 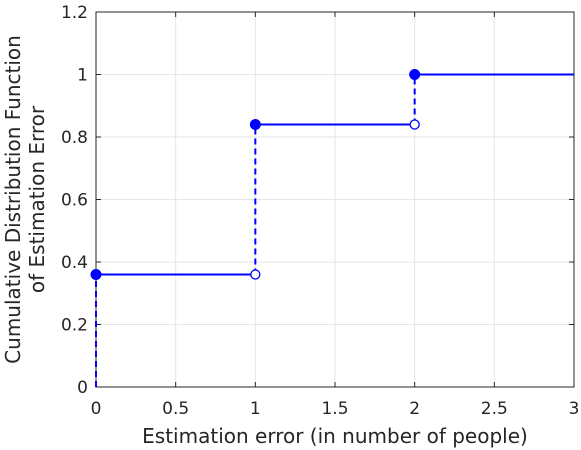 What do you see at coordinates (74, 326) in the screenshot?
I see `y-tick-label: 0.2` at bounding box center [74, 326].